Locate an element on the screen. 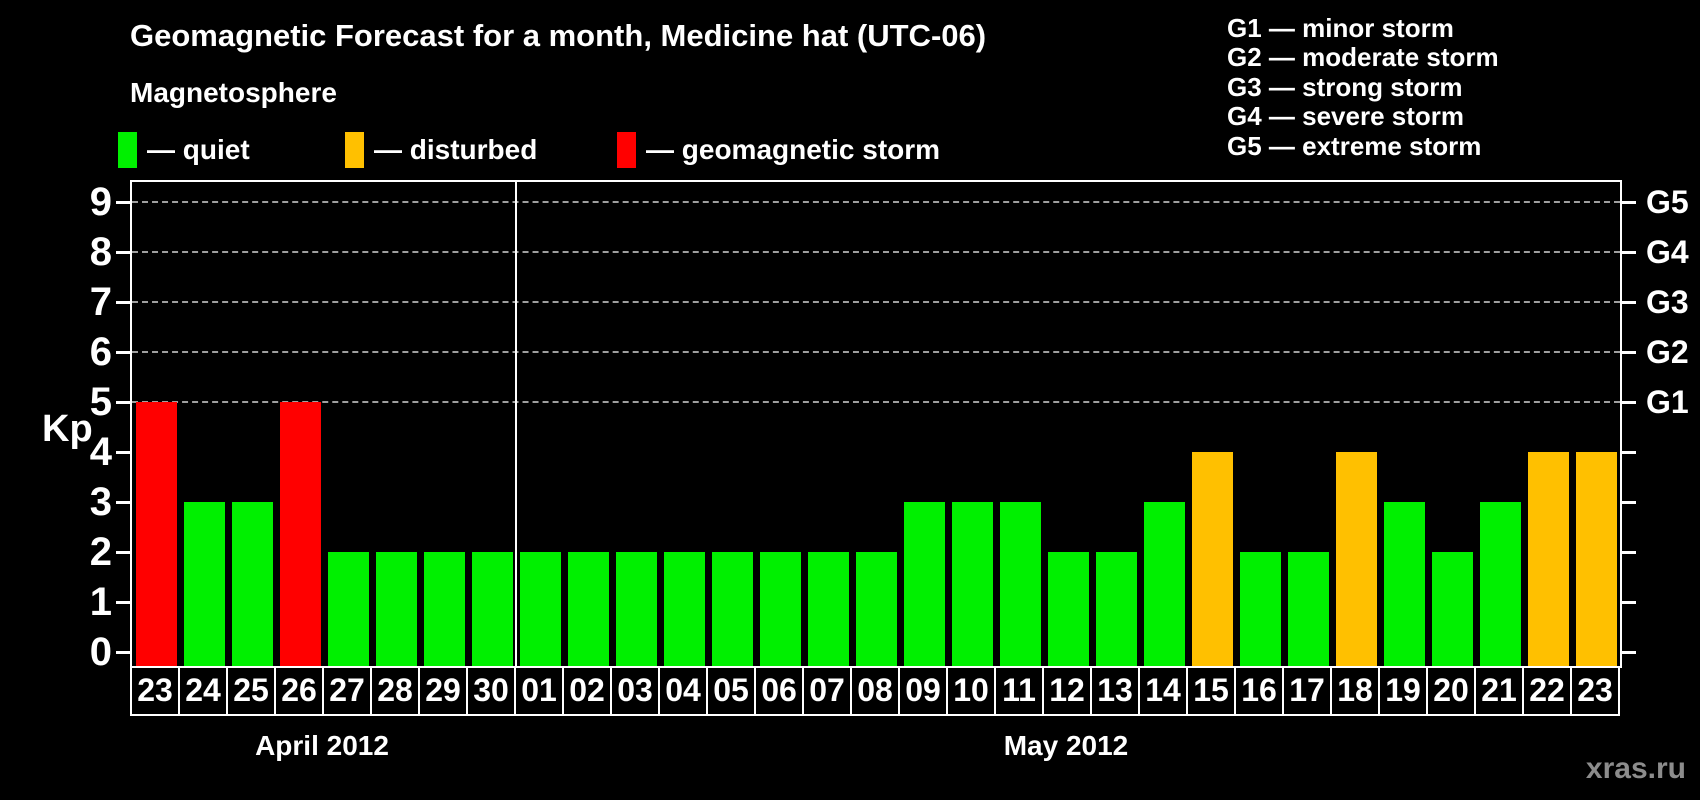  day-box-apr-29: 29 is located at coordinates (443, 691).